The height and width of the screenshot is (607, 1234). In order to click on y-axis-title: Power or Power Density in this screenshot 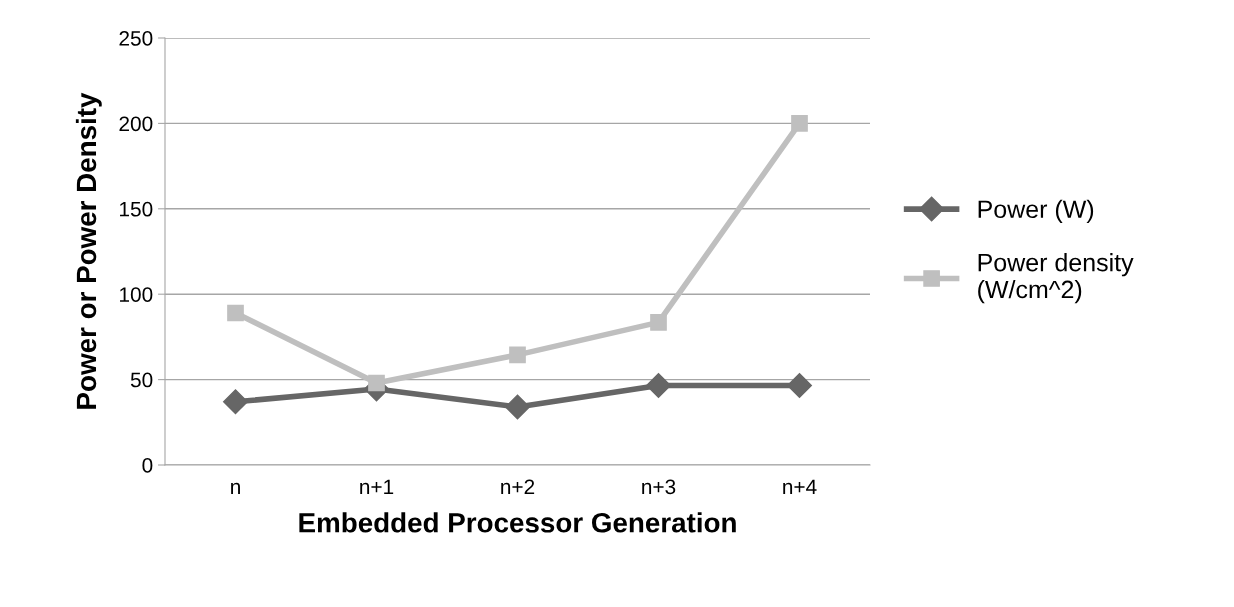, I will do `click(88, 250)`.